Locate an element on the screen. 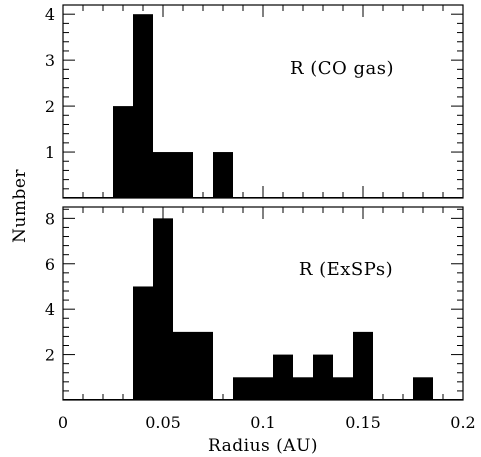 Image resolution: width=481 pixels, height=457 pixels. x-tick-label: 0.1 is located at coordinates (262, 422).